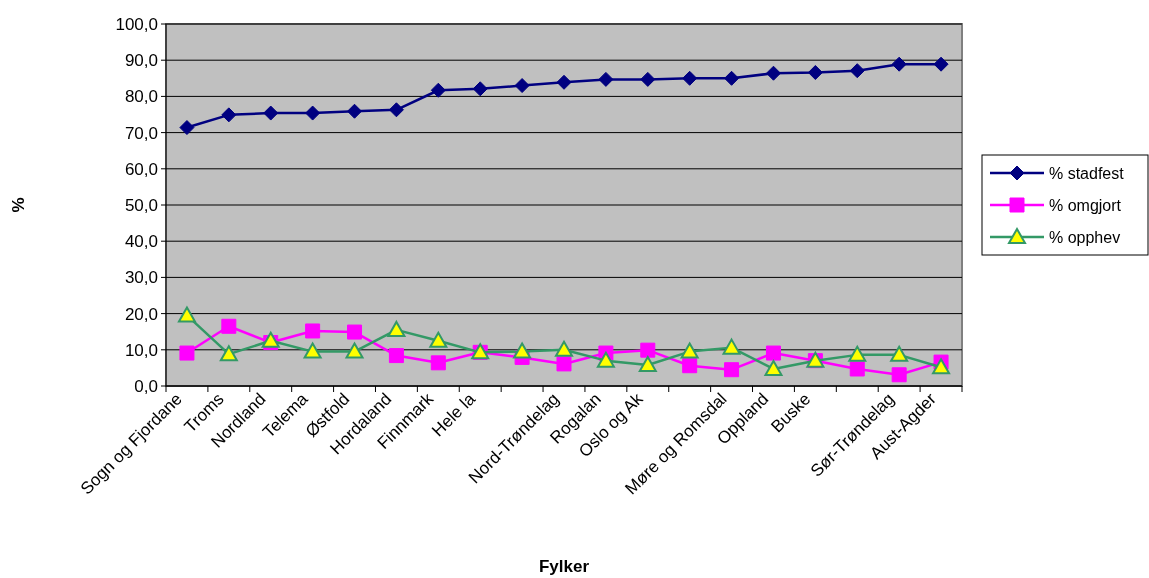 Image resolution: width=1149 pixels, height=578 pixels. I want to click on y-tick-label: 50,0, so click(141, 205).